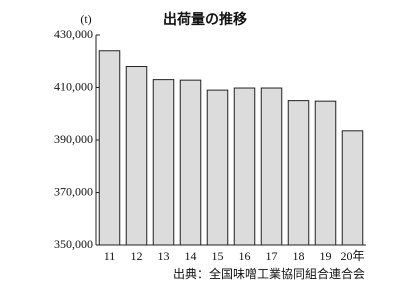 This screenshot has height=290, width=410. I want to click on x-tick-label: 14, so click(191, 256).